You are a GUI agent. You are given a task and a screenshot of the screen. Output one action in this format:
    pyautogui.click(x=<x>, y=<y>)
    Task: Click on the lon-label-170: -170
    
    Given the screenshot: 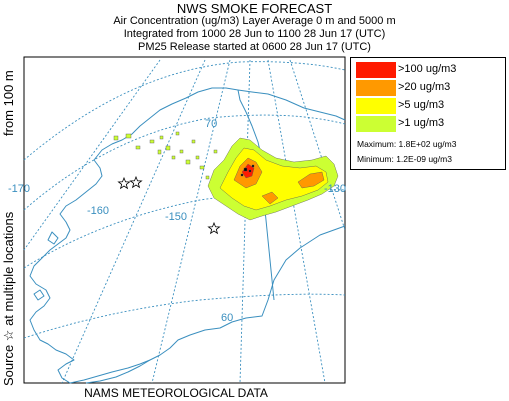 What is the action you would take?
    pyautogui.click(x=19, y=189)
    